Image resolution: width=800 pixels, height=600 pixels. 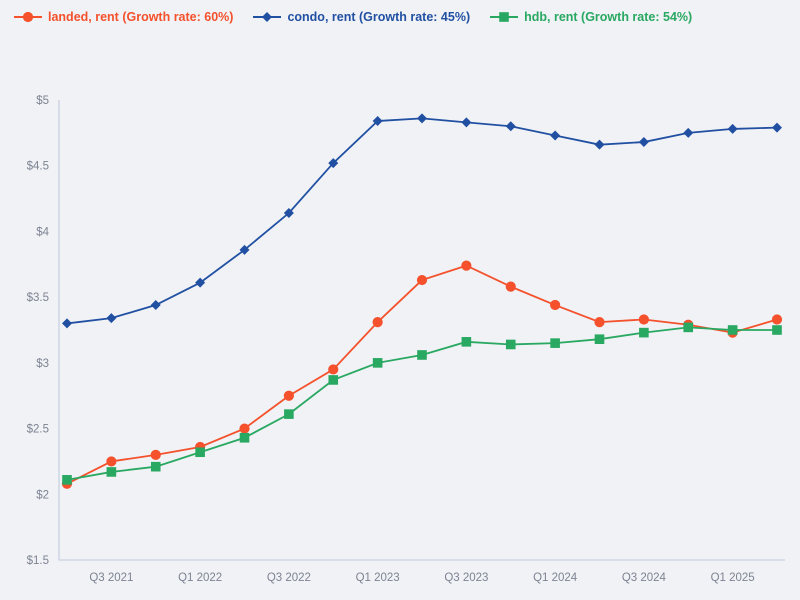 I want to click on legend-label-hdb: hdb, rent (Growth rate: 54%), so click(x=608, y=17).